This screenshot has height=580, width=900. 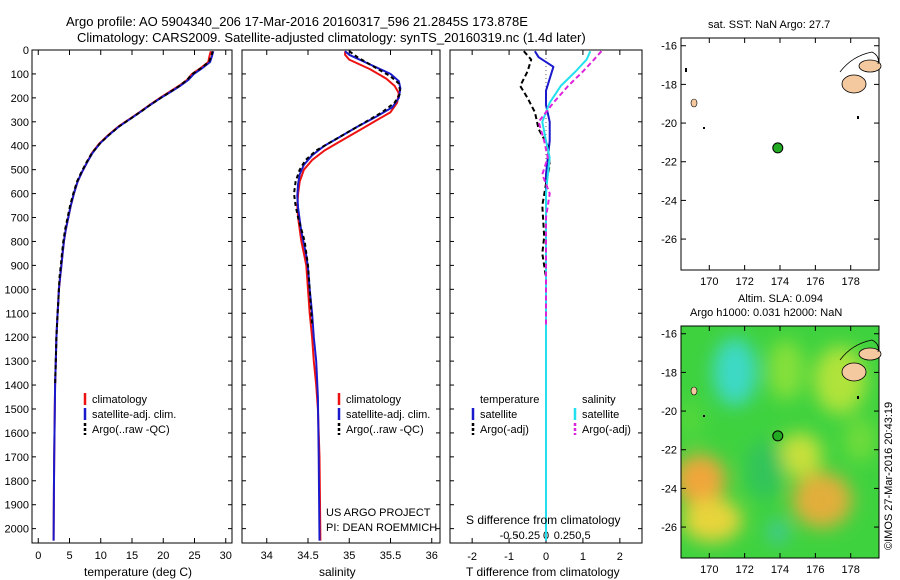 I want to click on depth-tick-label: 1500, so click(x=17, y=410).